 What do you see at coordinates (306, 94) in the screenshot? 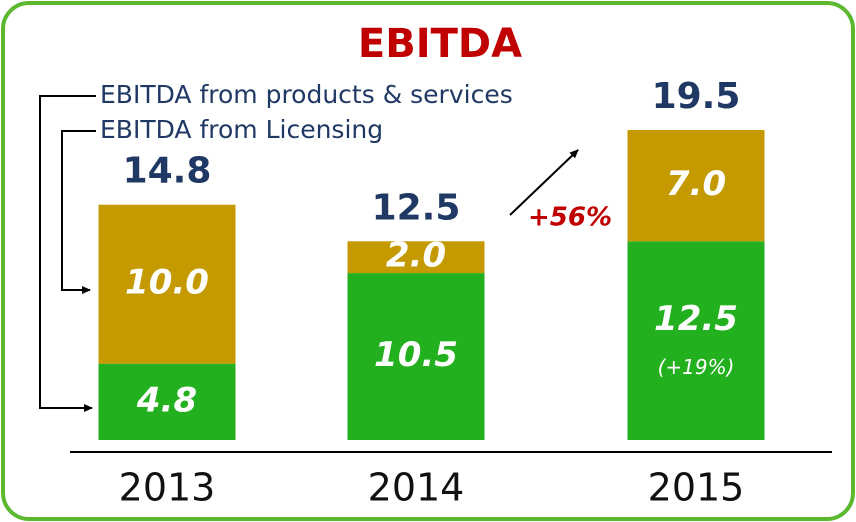
I see `legend-label: EBITDA from products & services` at bounding box center [306, 94].